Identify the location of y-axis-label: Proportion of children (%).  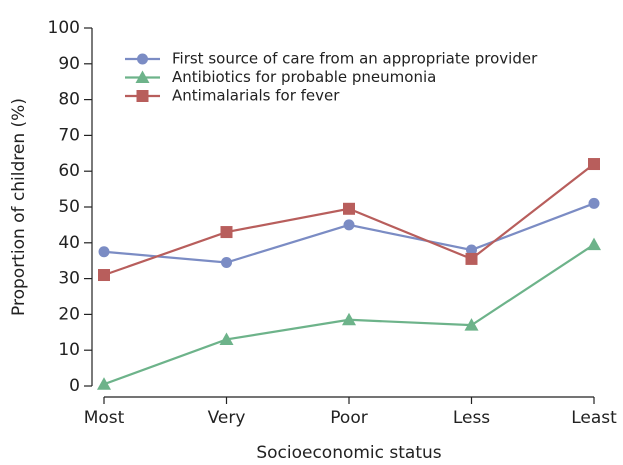
(19, 207).